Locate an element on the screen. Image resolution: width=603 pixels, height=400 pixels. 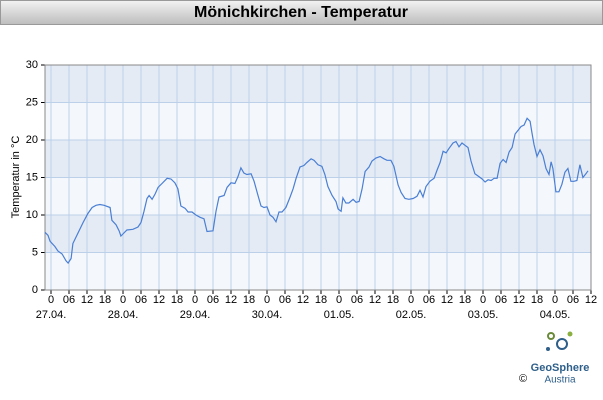
logo-sub: Austria is located at coordinates (560, 380).